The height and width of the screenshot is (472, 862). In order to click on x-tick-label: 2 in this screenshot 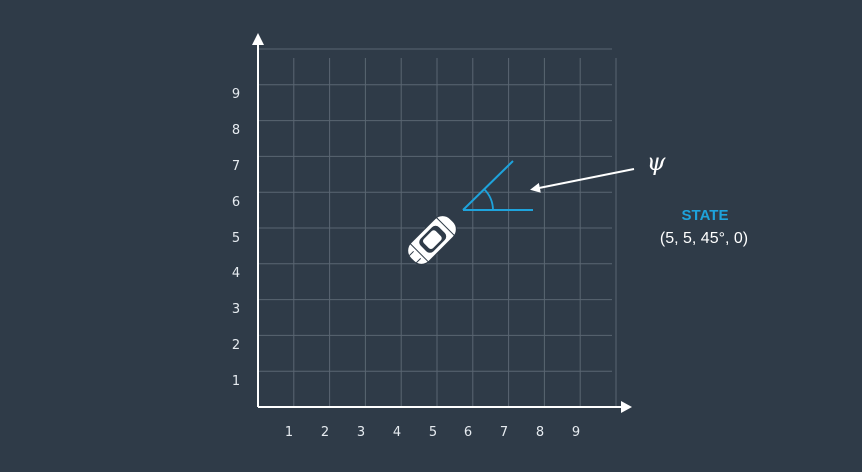, I will do `click(325, 432)`.